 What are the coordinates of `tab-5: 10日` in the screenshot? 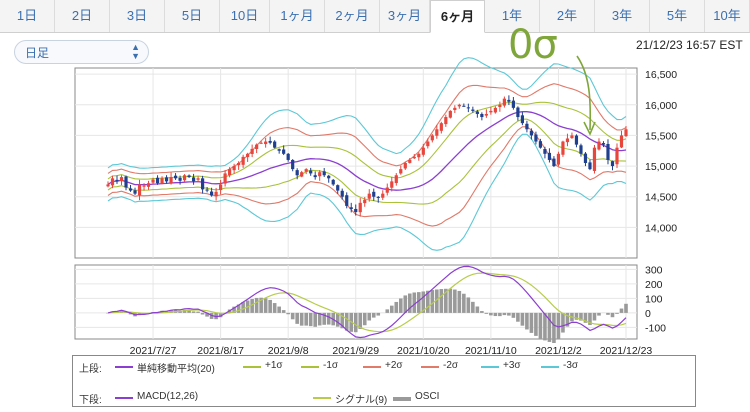 It's located at (245, 16).